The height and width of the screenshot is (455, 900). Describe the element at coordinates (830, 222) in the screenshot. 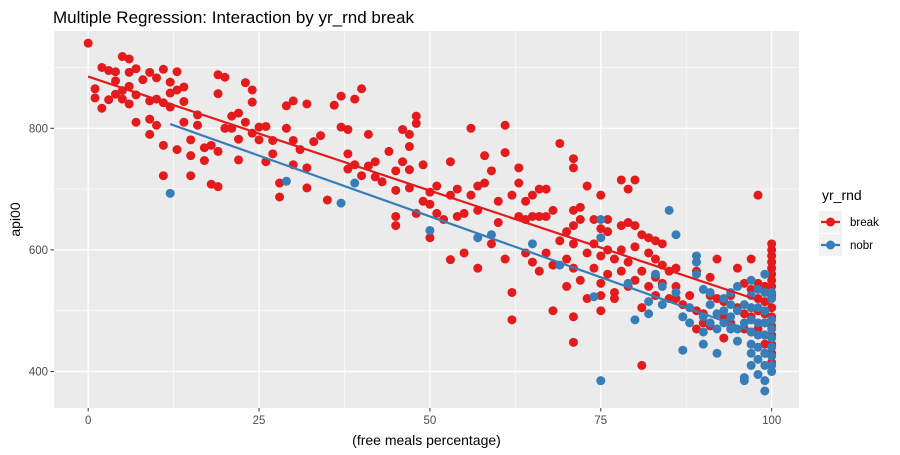

I see `legend-key-point` at that location.